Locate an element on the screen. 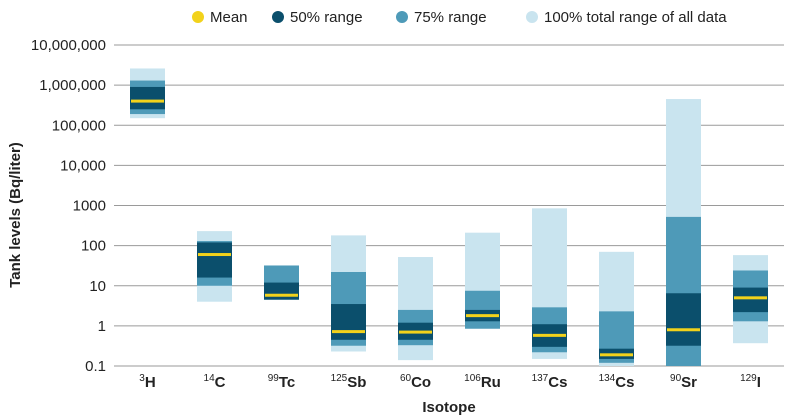 The width and height of the screenshot is (800, 419). isotope-symbol: Ru is located at coordinates (491, 382).